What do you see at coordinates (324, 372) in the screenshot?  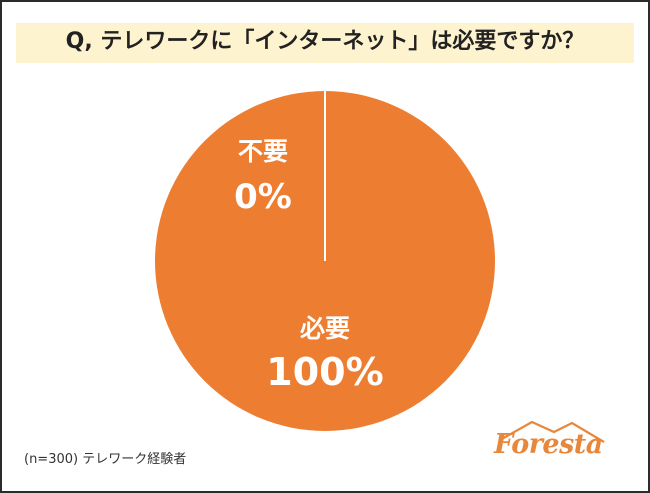 I see `slice-value-label-0: 100%` at bounding box center [324, 372].